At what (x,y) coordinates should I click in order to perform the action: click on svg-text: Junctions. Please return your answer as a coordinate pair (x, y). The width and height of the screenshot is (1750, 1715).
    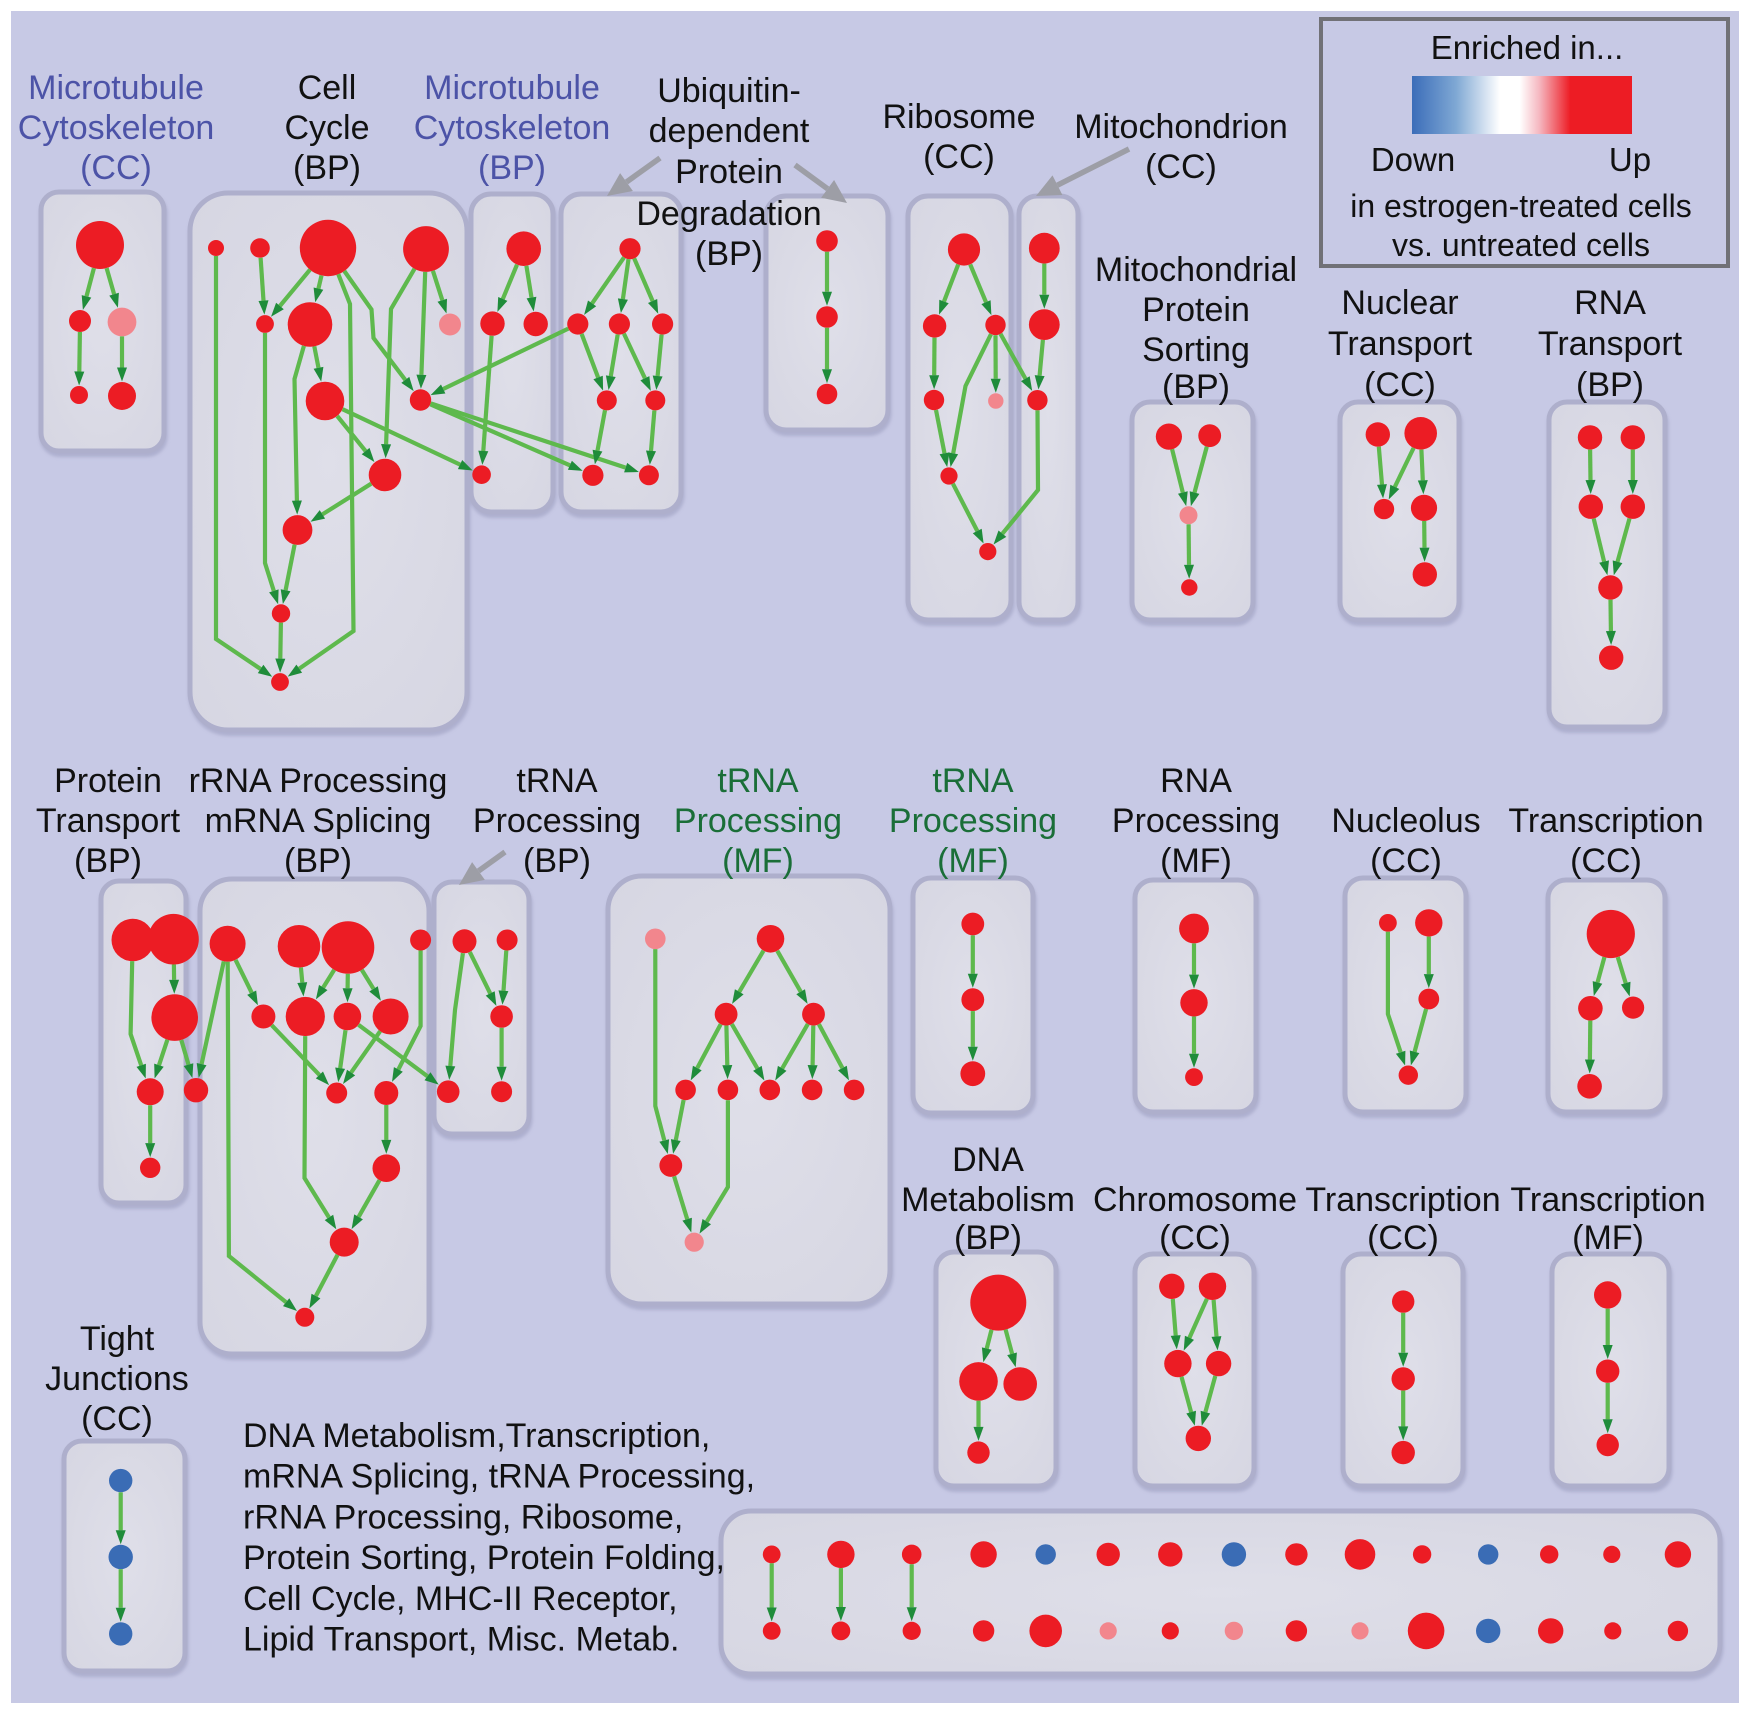
    Looking at the image, I should click on (117, 1379).